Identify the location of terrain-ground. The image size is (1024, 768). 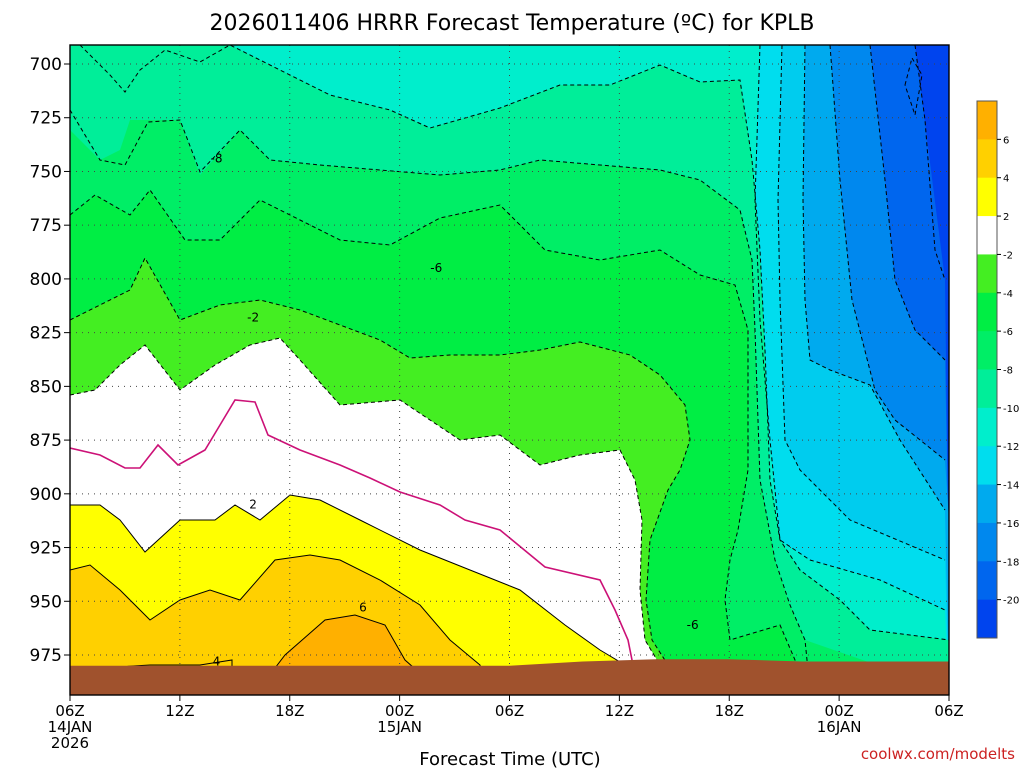
(509, 677).